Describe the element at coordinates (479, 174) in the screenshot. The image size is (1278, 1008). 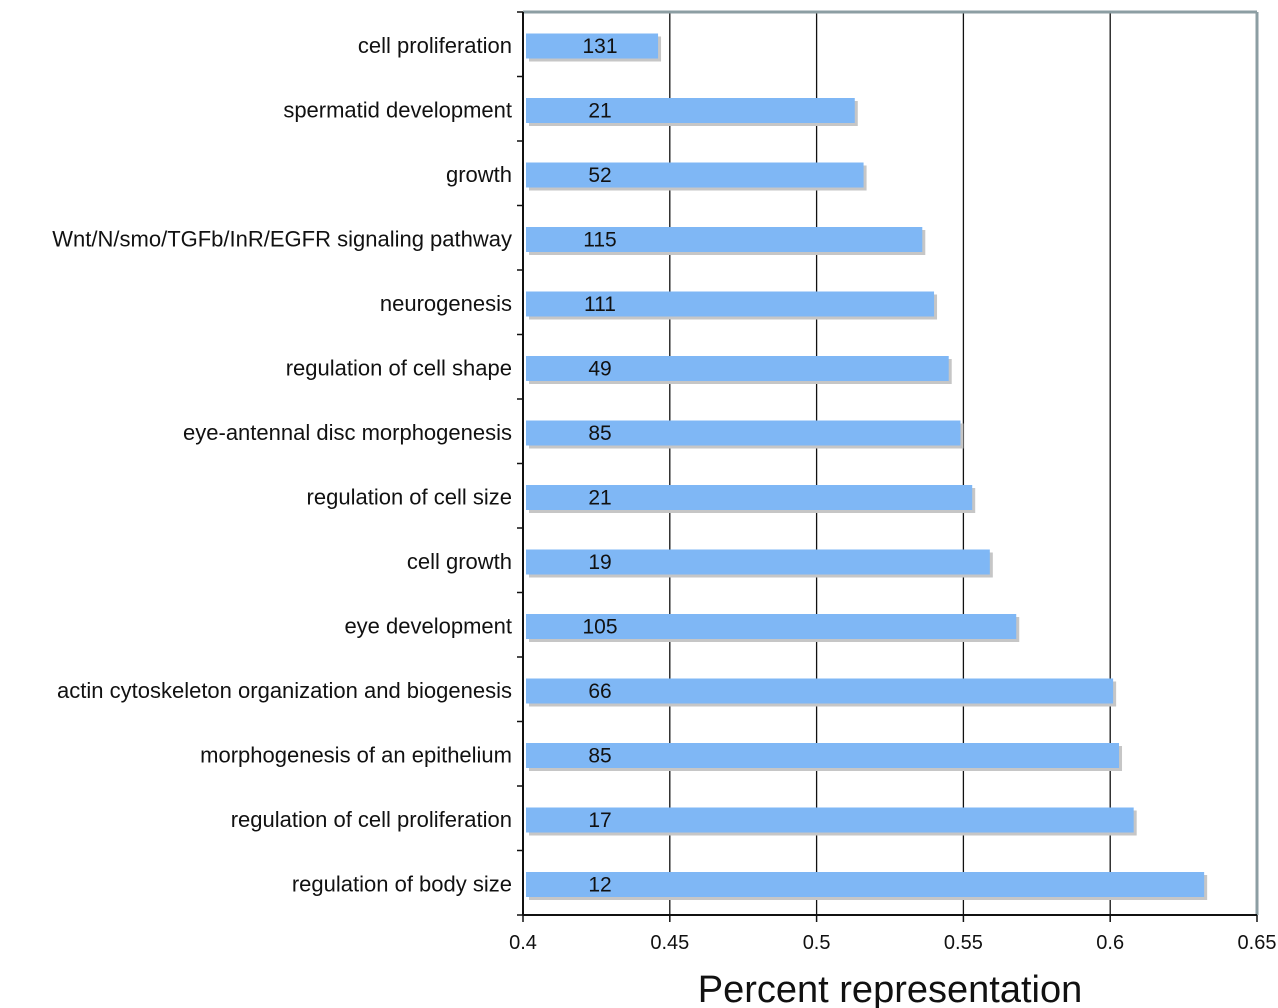
I see `category-label: growth` at that location.